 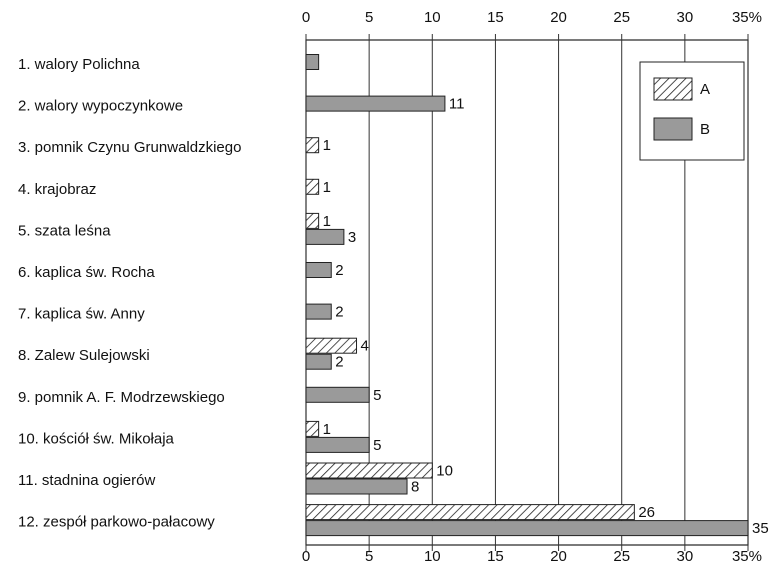 What do you see at coordinates (692, 111) in the screenshot?
I see `legend-box` at bounding box center [692, 111].